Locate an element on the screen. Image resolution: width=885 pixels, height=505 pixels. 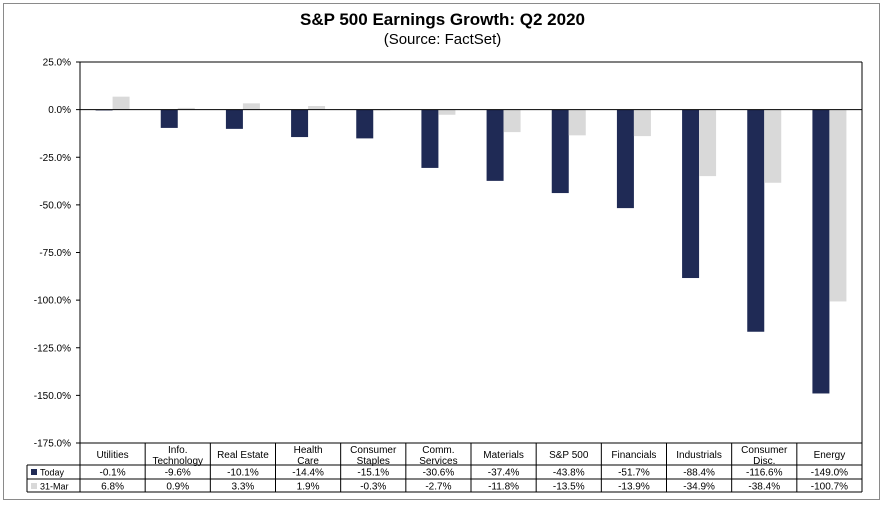
legend-label-today: Today is located at coordinates (52, 473).